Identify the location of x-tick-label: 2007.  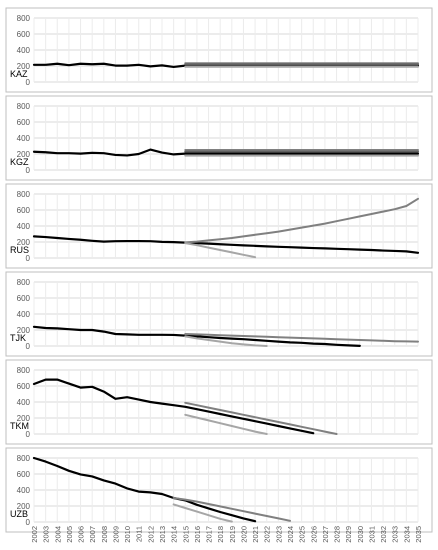
(92, 534).